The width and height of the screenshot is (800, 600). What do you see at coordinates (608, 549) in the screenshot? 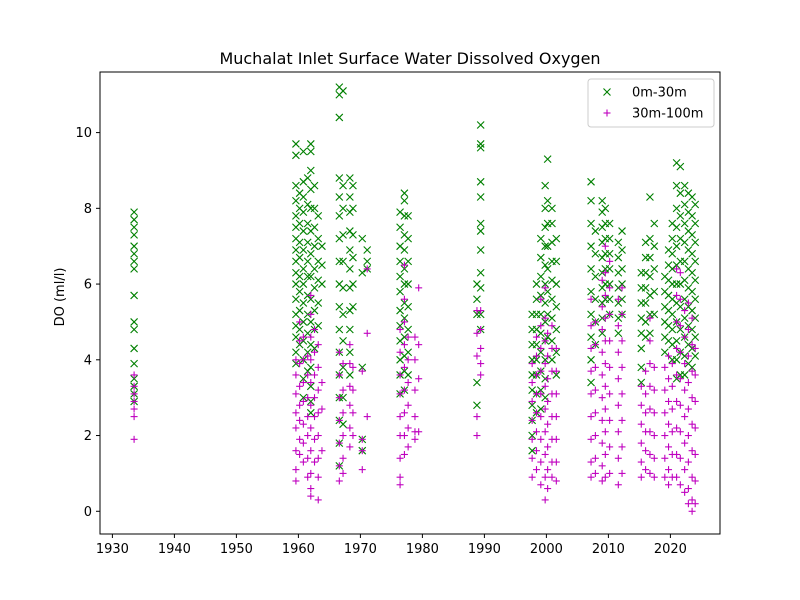
I see `x-tick-label: 2010` at bounding box center [608, 549].